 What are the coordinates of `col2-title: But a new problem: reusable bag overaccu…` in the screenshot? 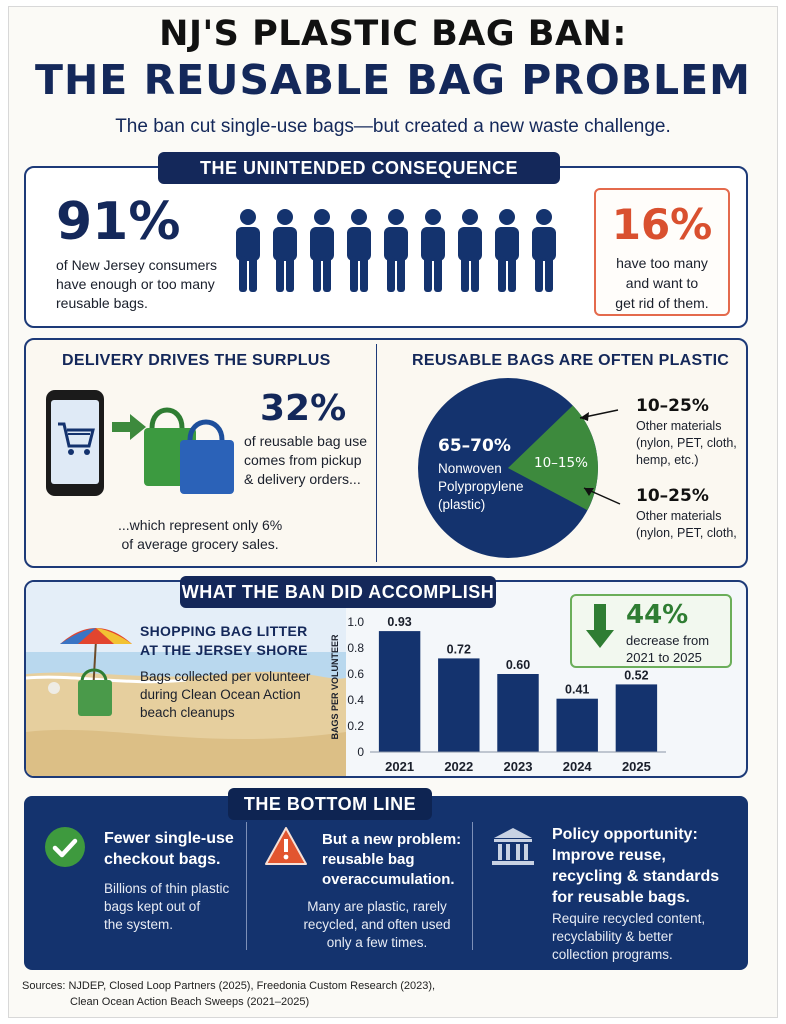 It's located at (392, 859).